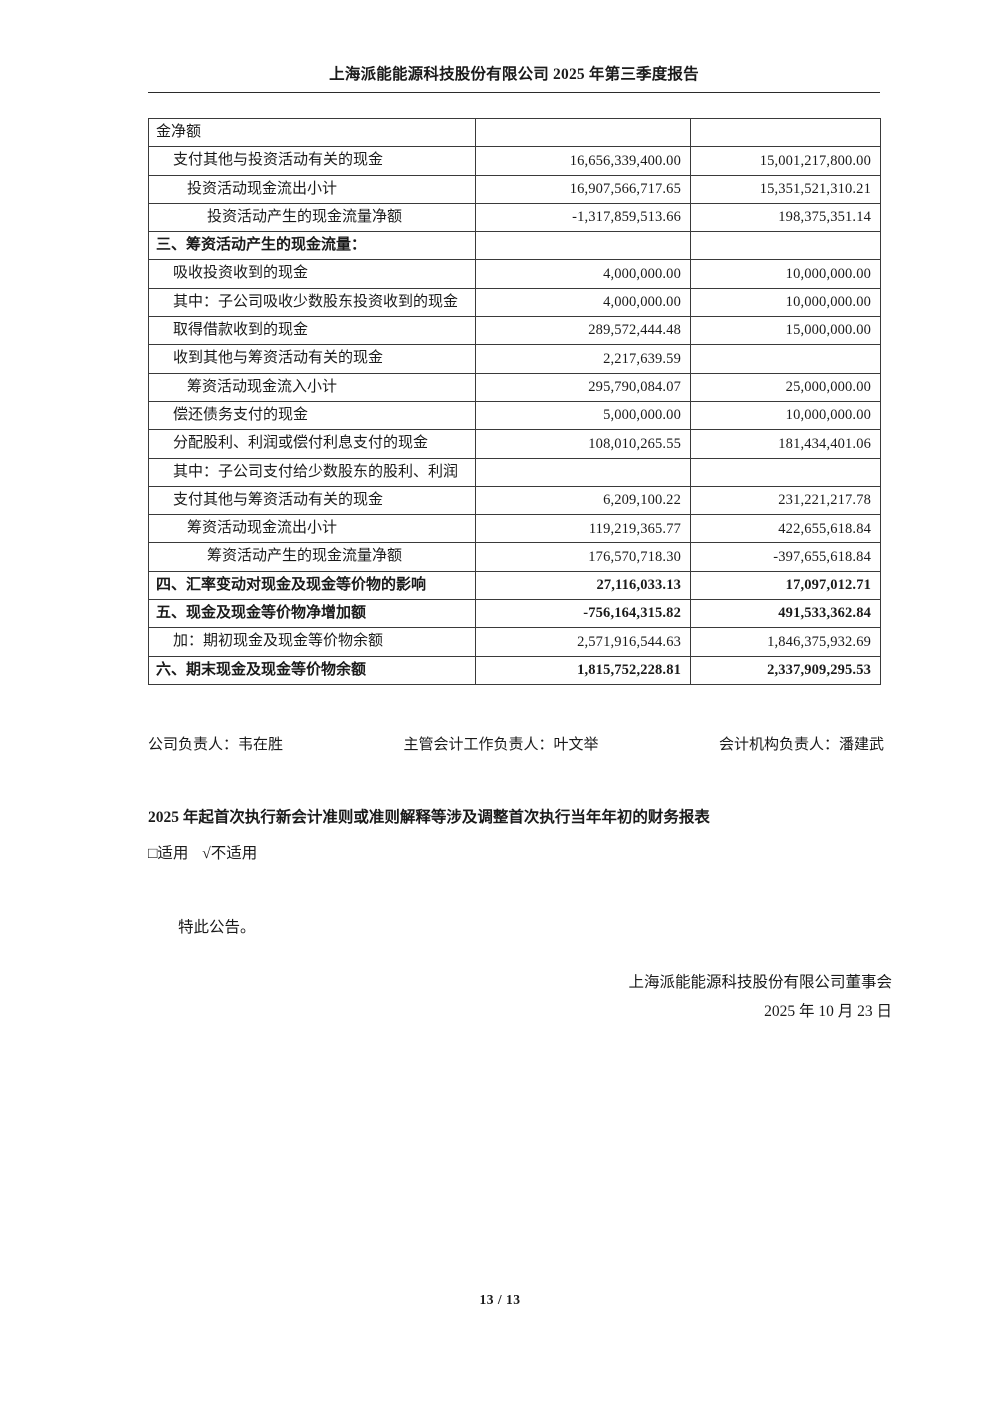 This screenshot has height=1414, width=1000. I want to click on row-value-prior-period: 1,846,375,932.69, so click(785, 642).